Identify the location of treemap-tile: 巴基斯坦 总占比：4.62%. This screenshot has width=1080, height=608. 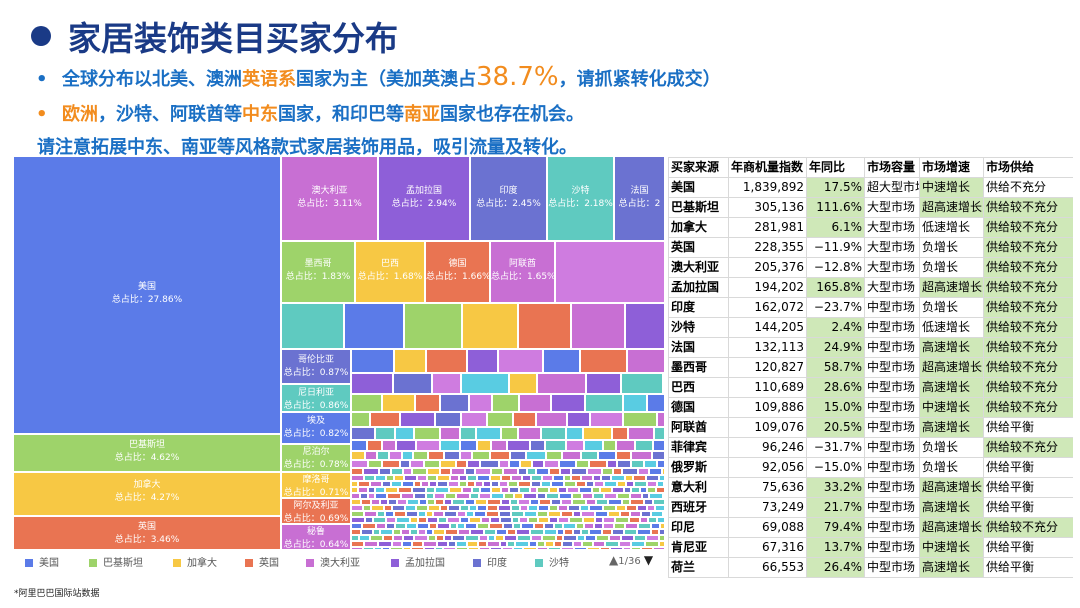
(147, 453).